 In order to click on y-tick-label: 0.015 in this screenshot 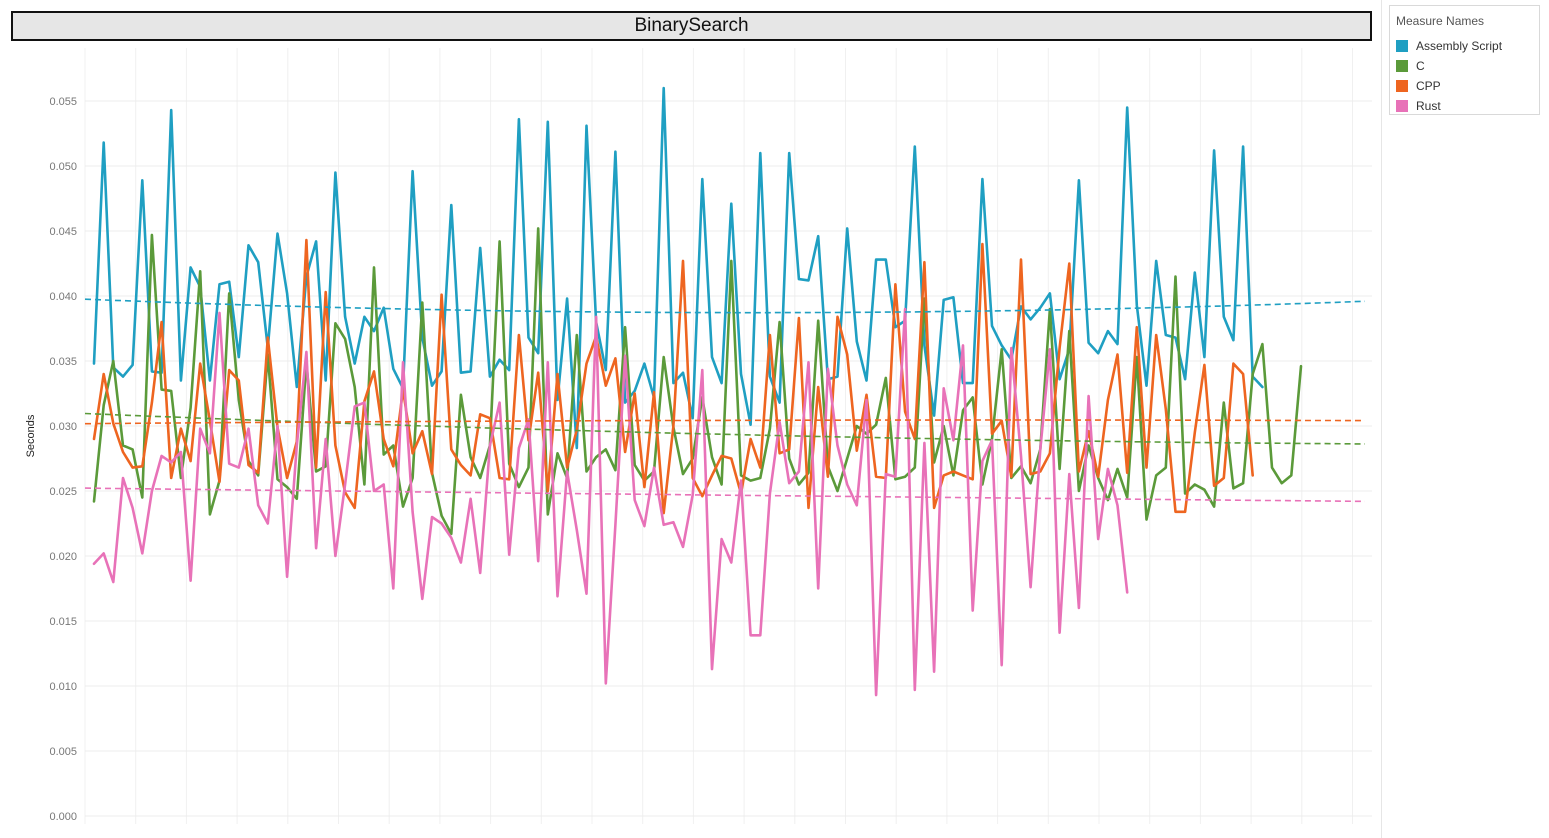, I will do `click(63, 622)`.